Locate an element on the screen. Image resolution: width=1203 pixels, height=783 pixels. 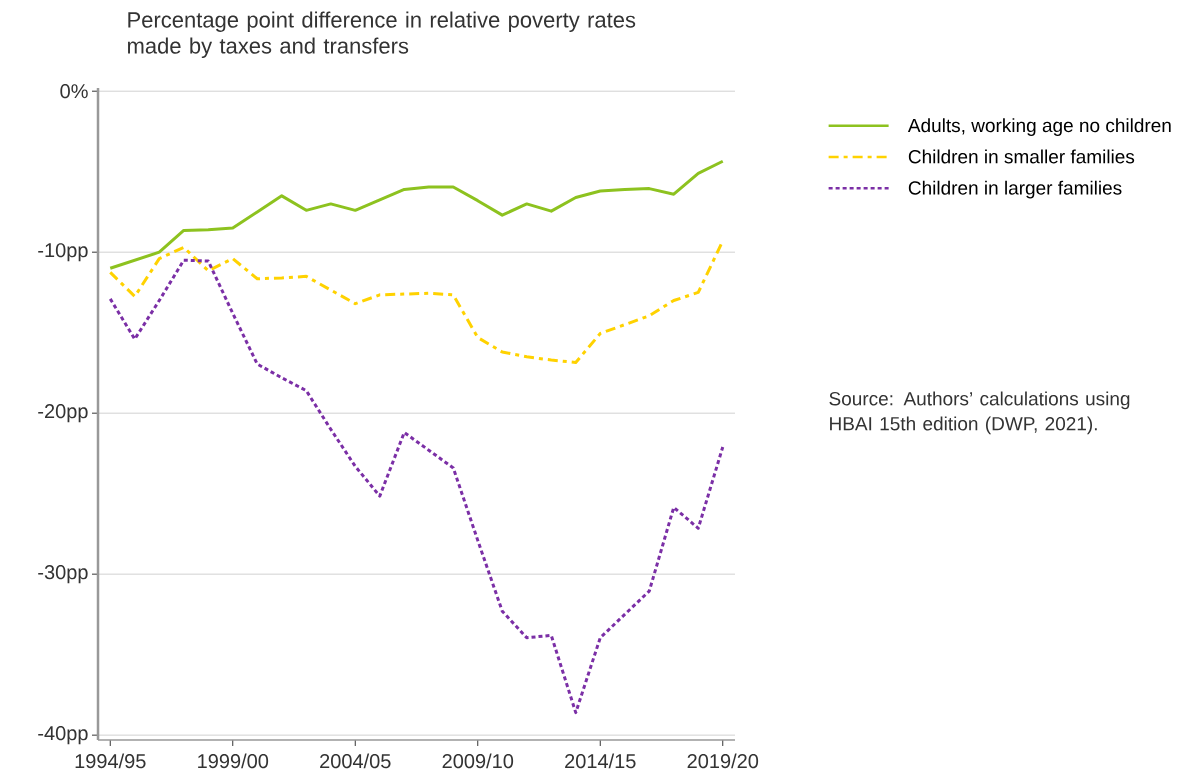
y-tick-label: -20pp is located at coordinates (63, 413).